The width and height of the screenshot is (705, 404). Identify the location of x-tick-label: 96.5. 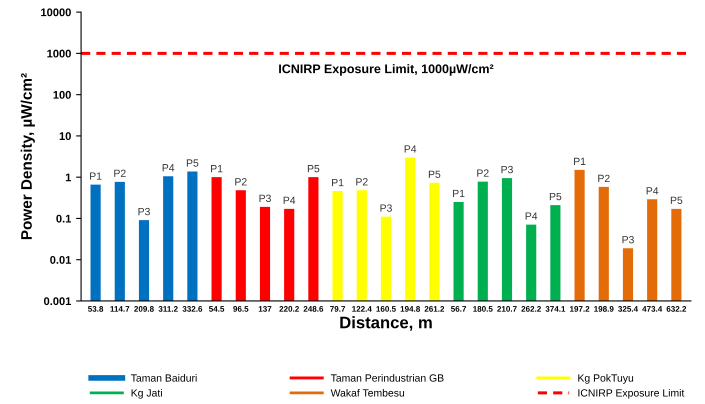
(240, 309).